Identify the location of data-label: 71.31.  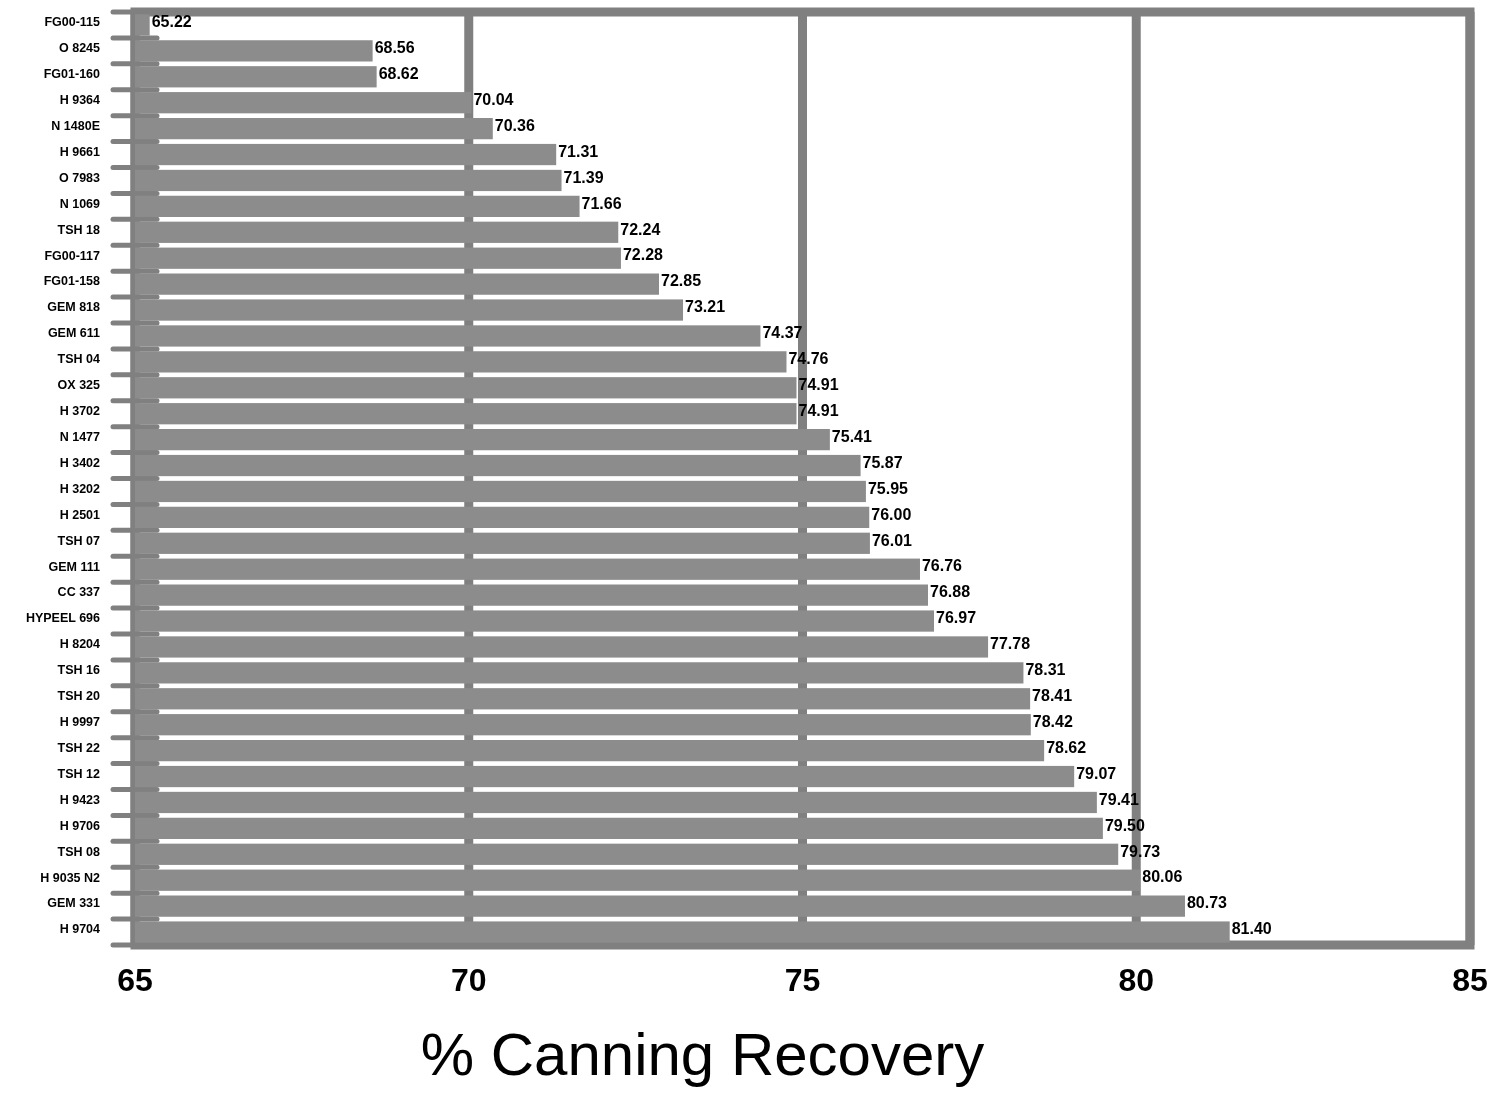
(578, 151).